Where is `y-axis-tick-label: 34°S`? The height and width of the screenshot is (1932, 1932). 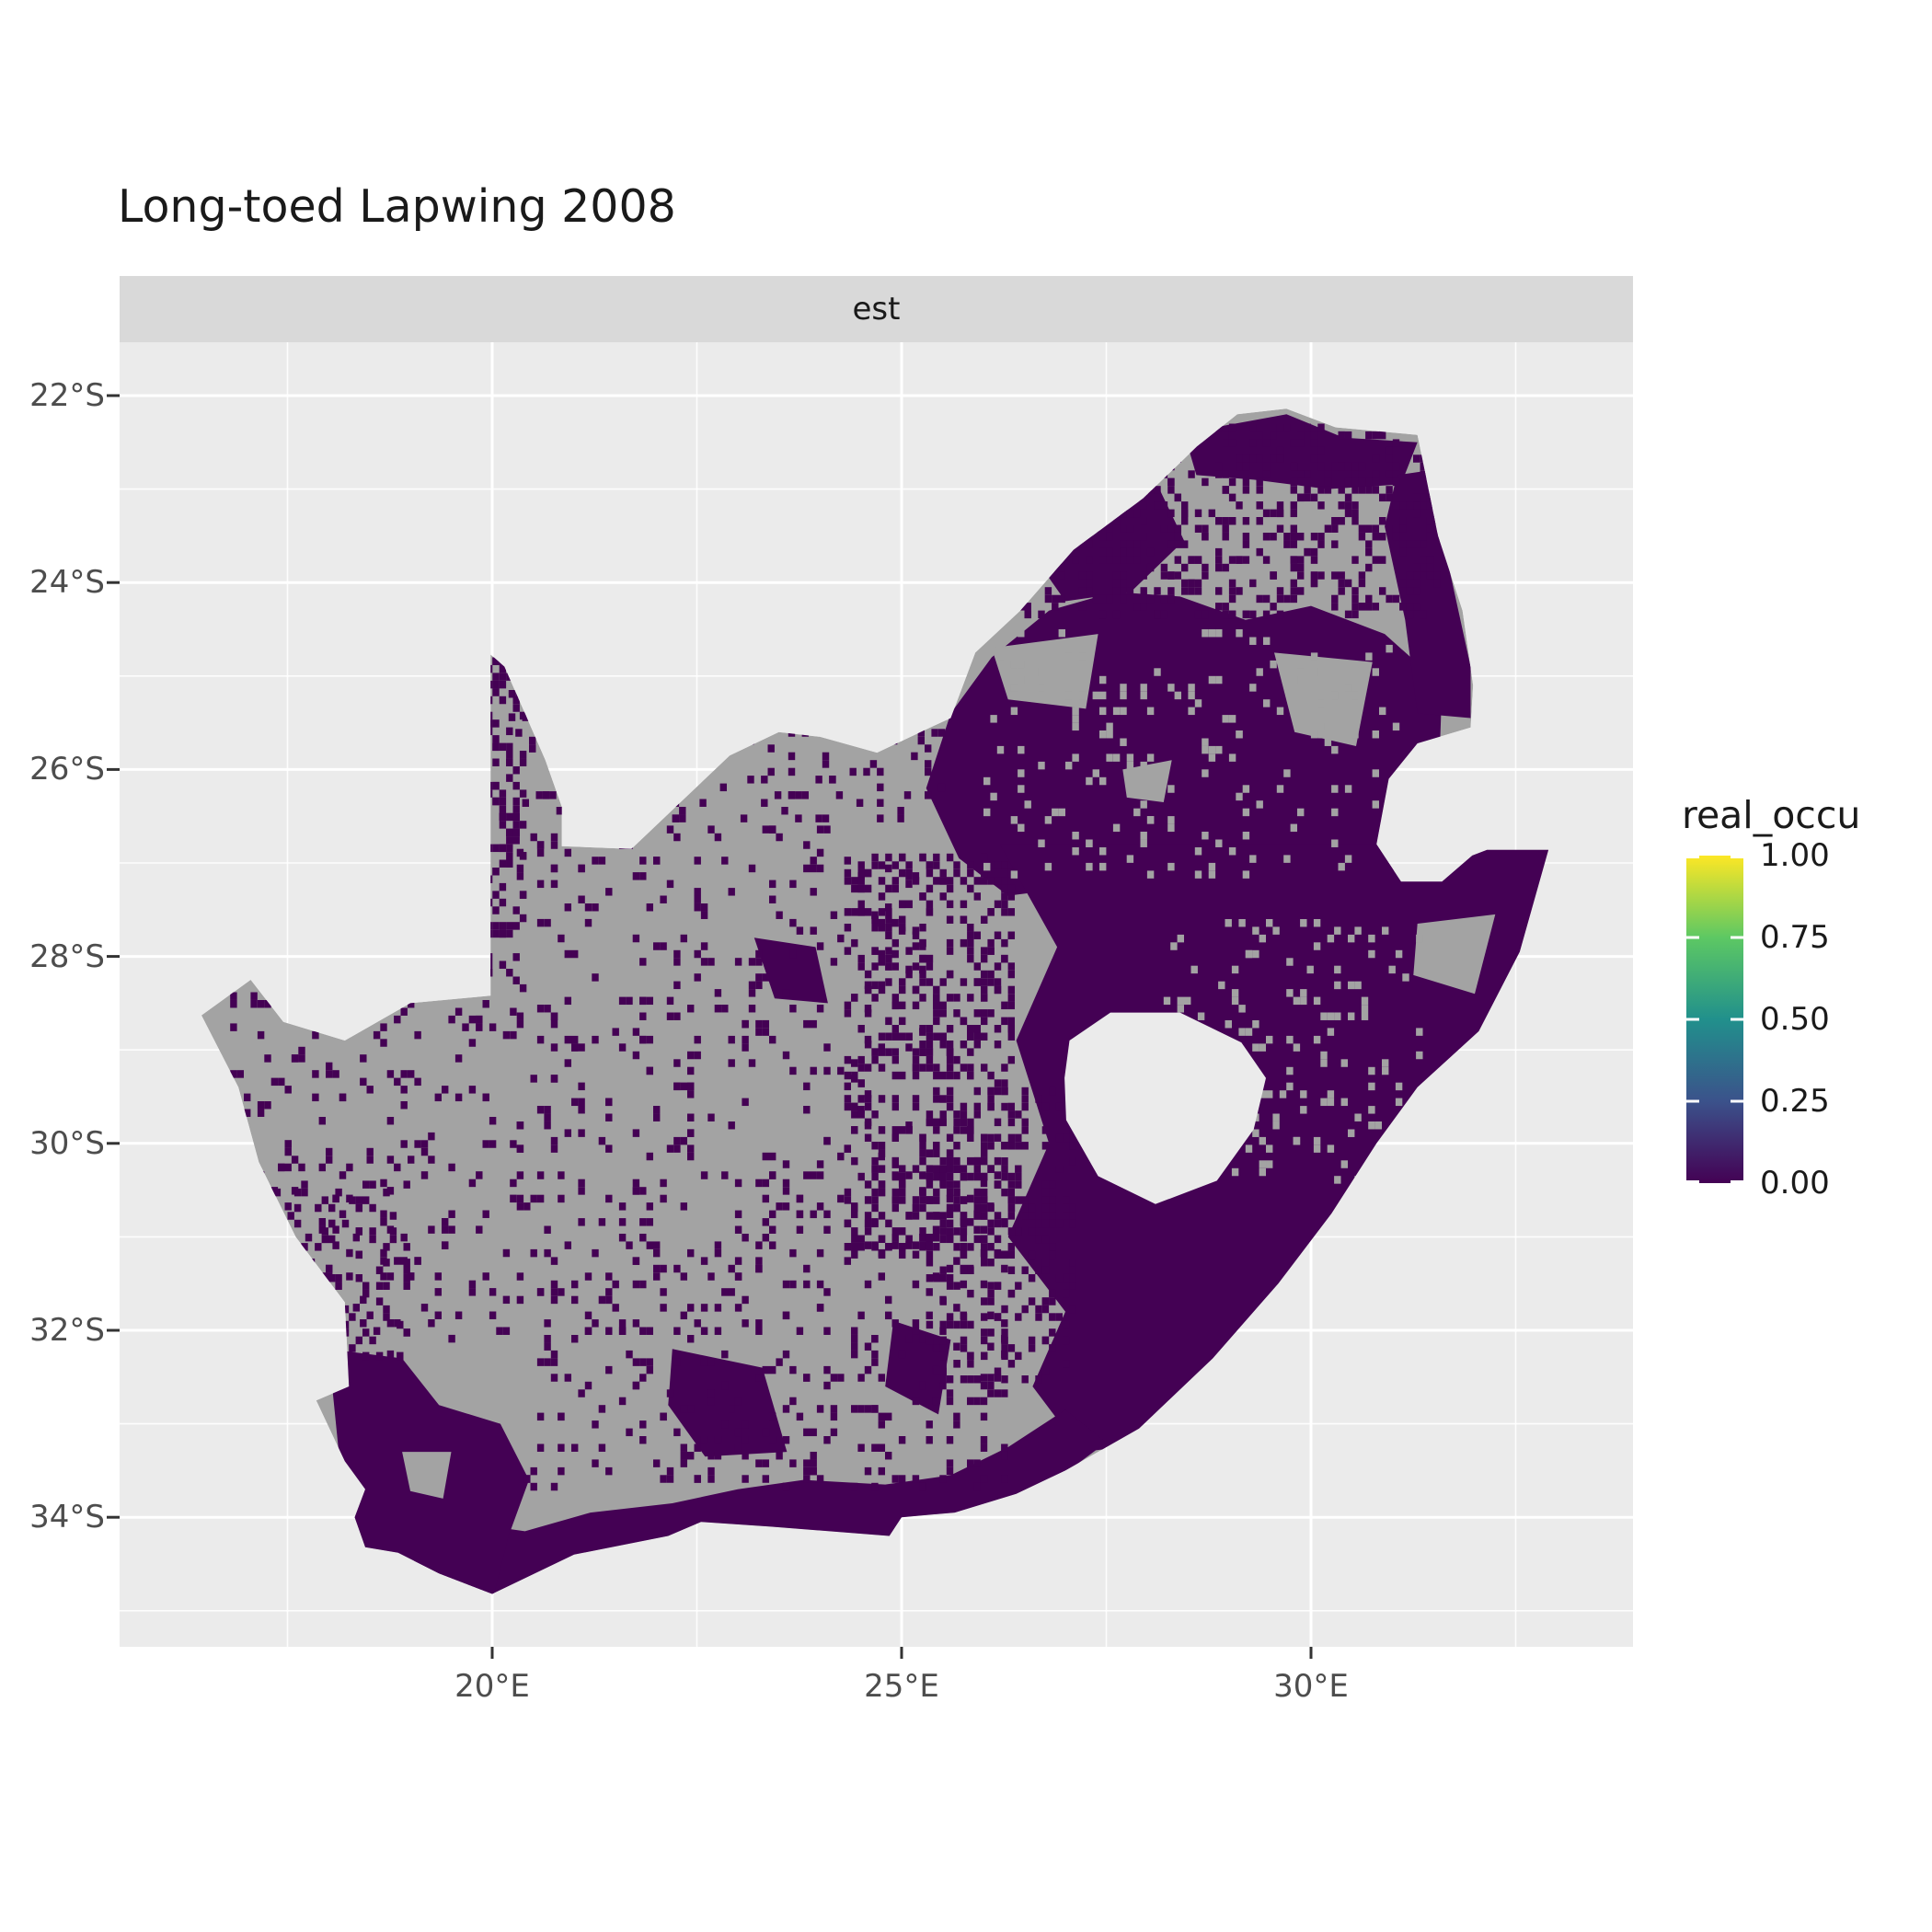 y-axis-tick-label: 34°S is located at coordinates (67, 1517).